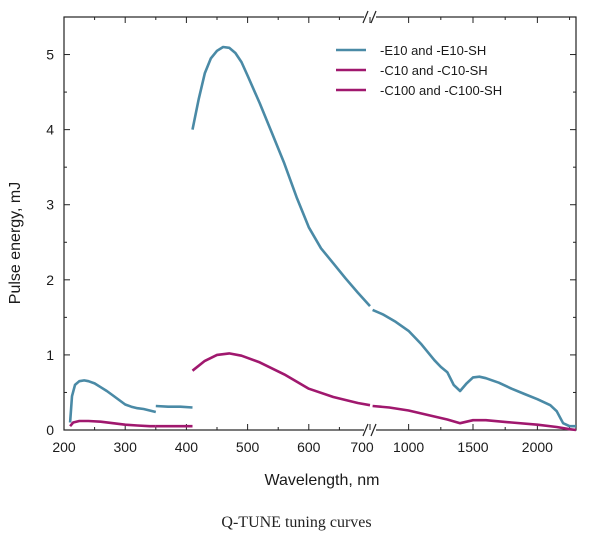 The width and height of the screenshot is (593, 540). Describe the element at coordinates (50, 130) in the screenshot. I see `y-tick-label: 4` at that location.